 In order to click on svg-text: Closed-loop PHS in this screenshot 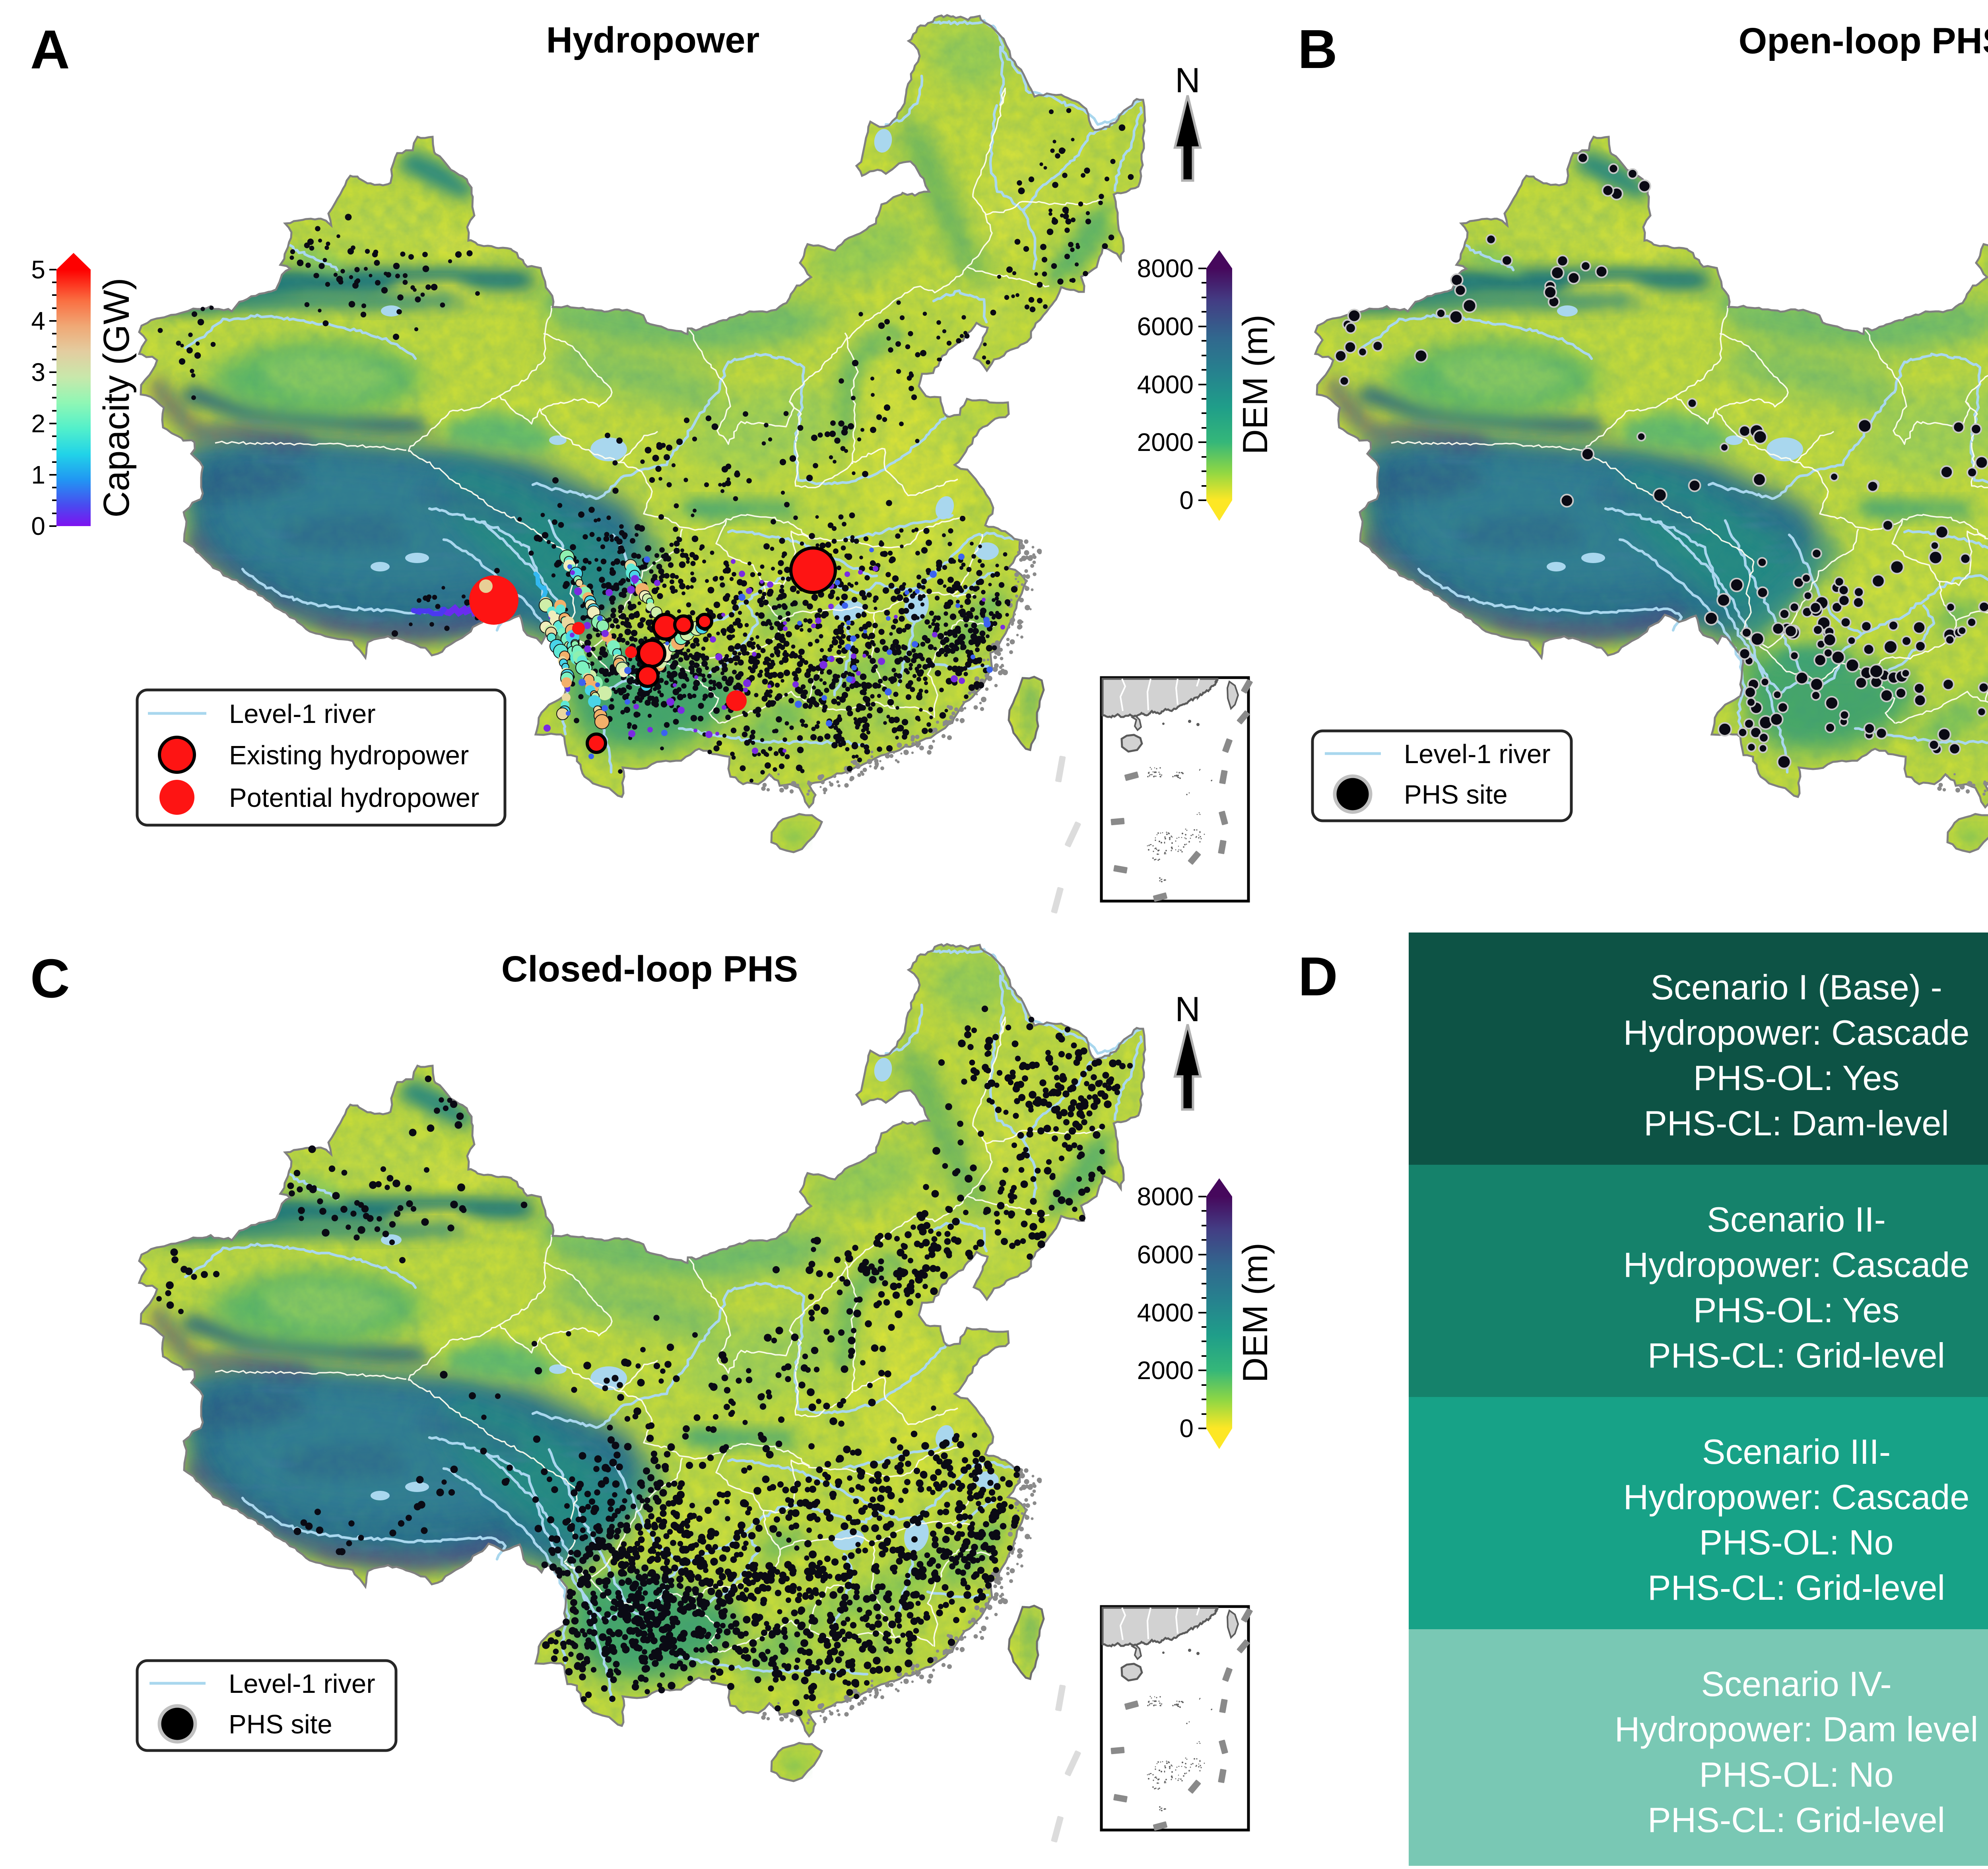, I will do `click(649, 969)`.